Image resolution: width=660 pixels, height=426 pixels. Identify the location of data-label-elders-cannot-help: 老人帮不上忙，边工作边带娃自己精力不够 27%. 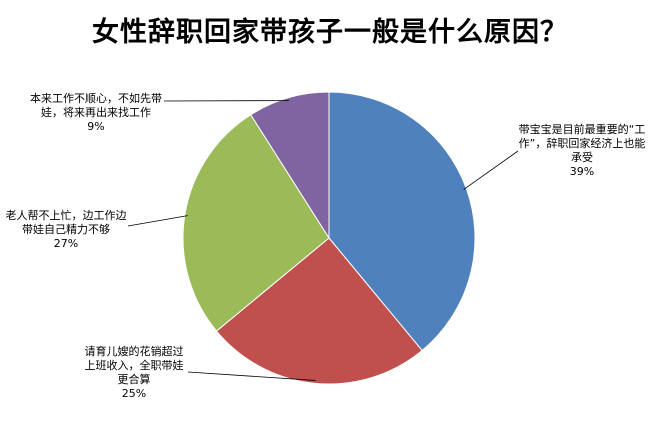
(66, 230).